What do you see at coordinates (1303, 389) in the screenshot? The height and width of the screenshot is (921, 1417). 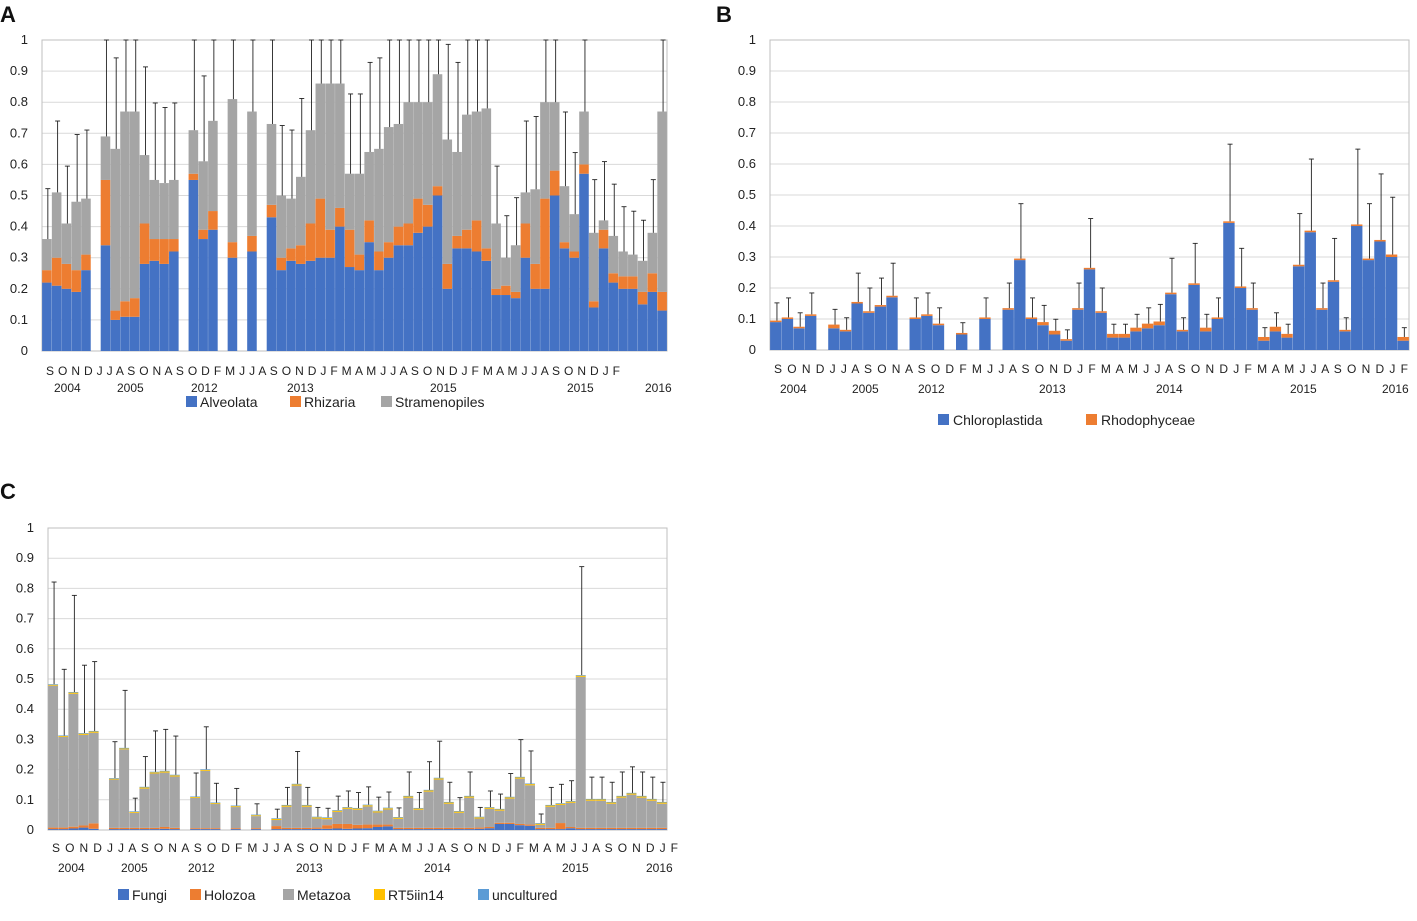 I see `year-label: 2015` at bounding box center [1303, 389].